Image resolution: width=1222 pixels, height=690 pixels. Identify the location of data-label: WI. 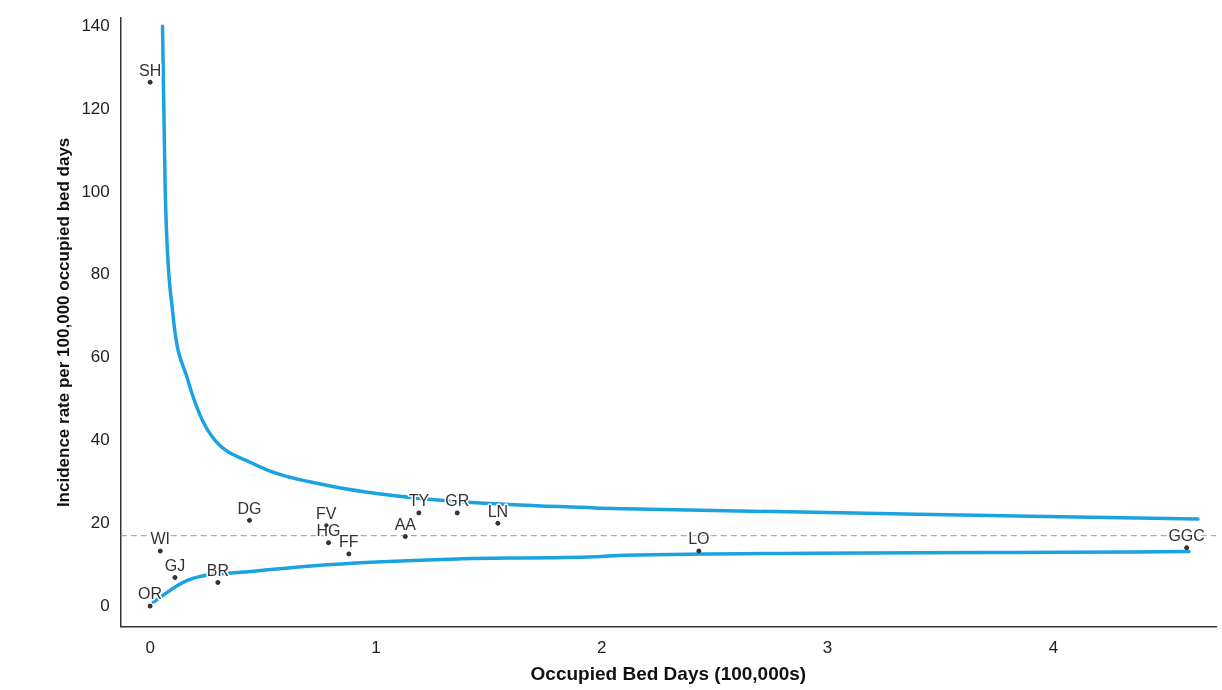
(160, 539).